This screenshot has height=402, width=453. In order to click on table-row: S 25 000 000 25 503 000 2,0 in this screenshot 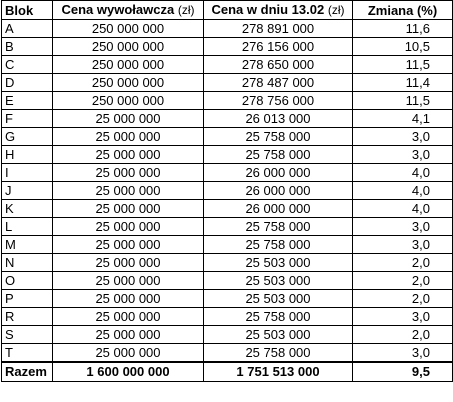, I will do `click(227, 334)`.